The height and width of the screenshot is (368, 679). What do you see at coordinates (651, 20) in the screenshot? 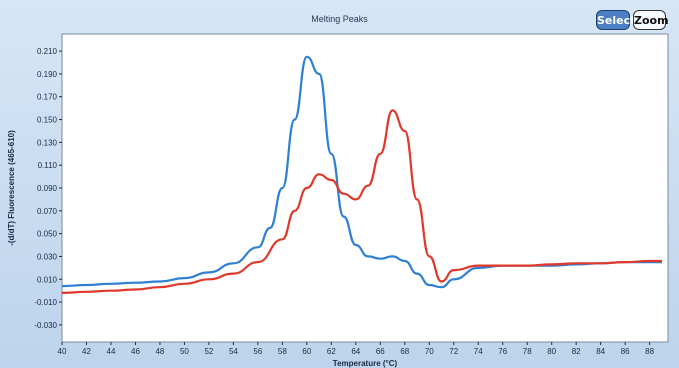
I see `zoom-button: Zoom` at bounding box center [651, 20].